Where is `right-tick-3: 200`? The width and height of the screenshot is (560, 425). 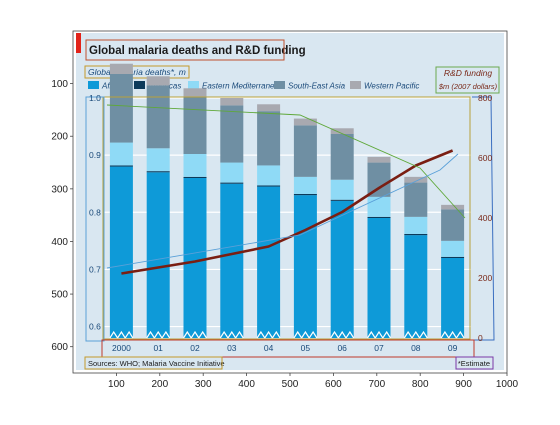
right-tick-3: 200 is located at coordinates (485, 278).